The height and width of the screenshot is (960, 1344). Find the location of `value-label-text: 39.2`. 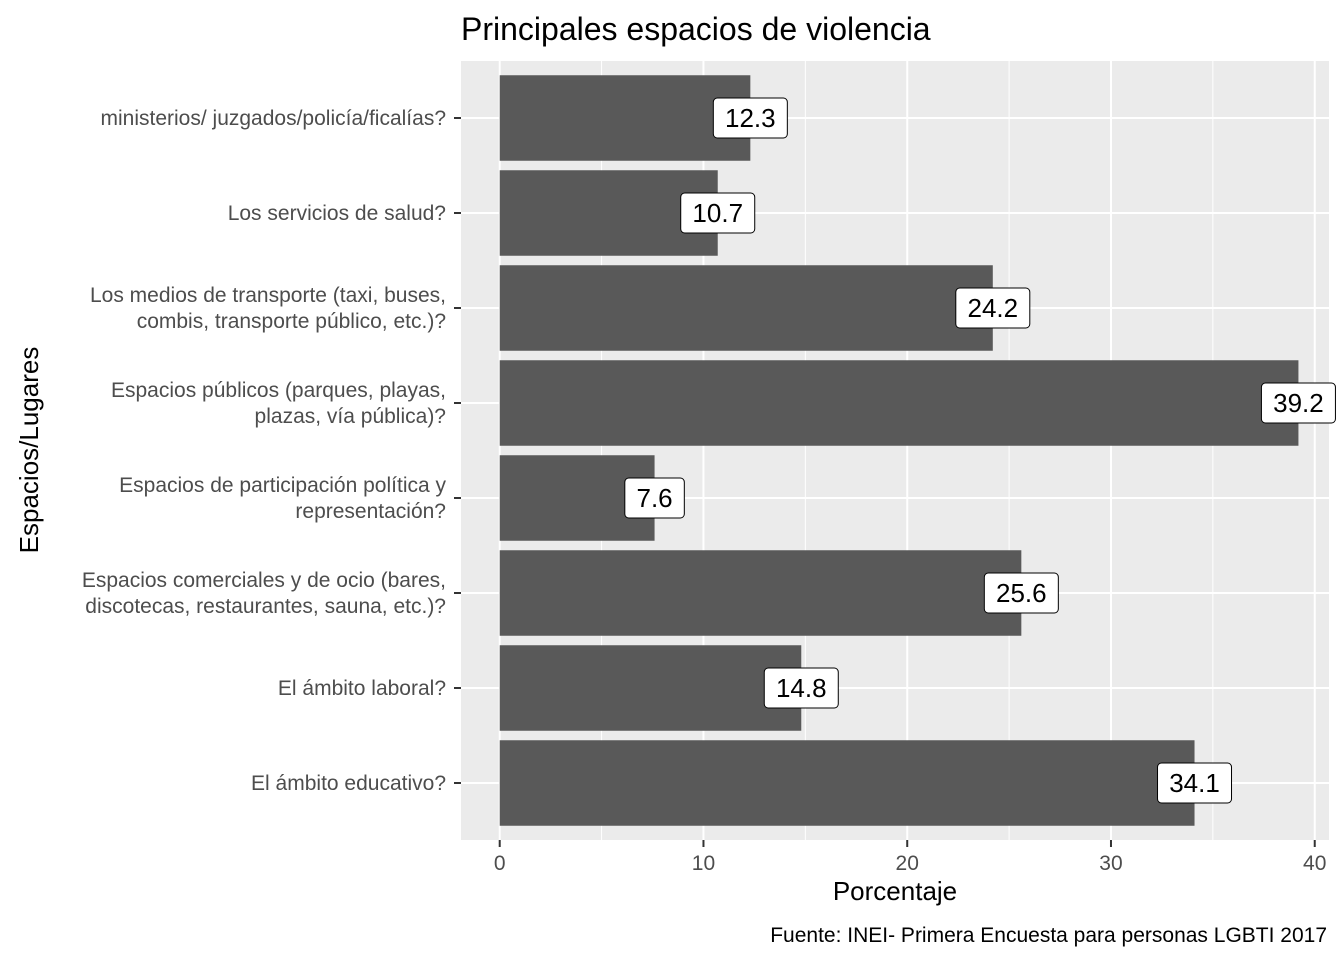

value-label-text: 39.2 is located at coordinates (1298, 403).